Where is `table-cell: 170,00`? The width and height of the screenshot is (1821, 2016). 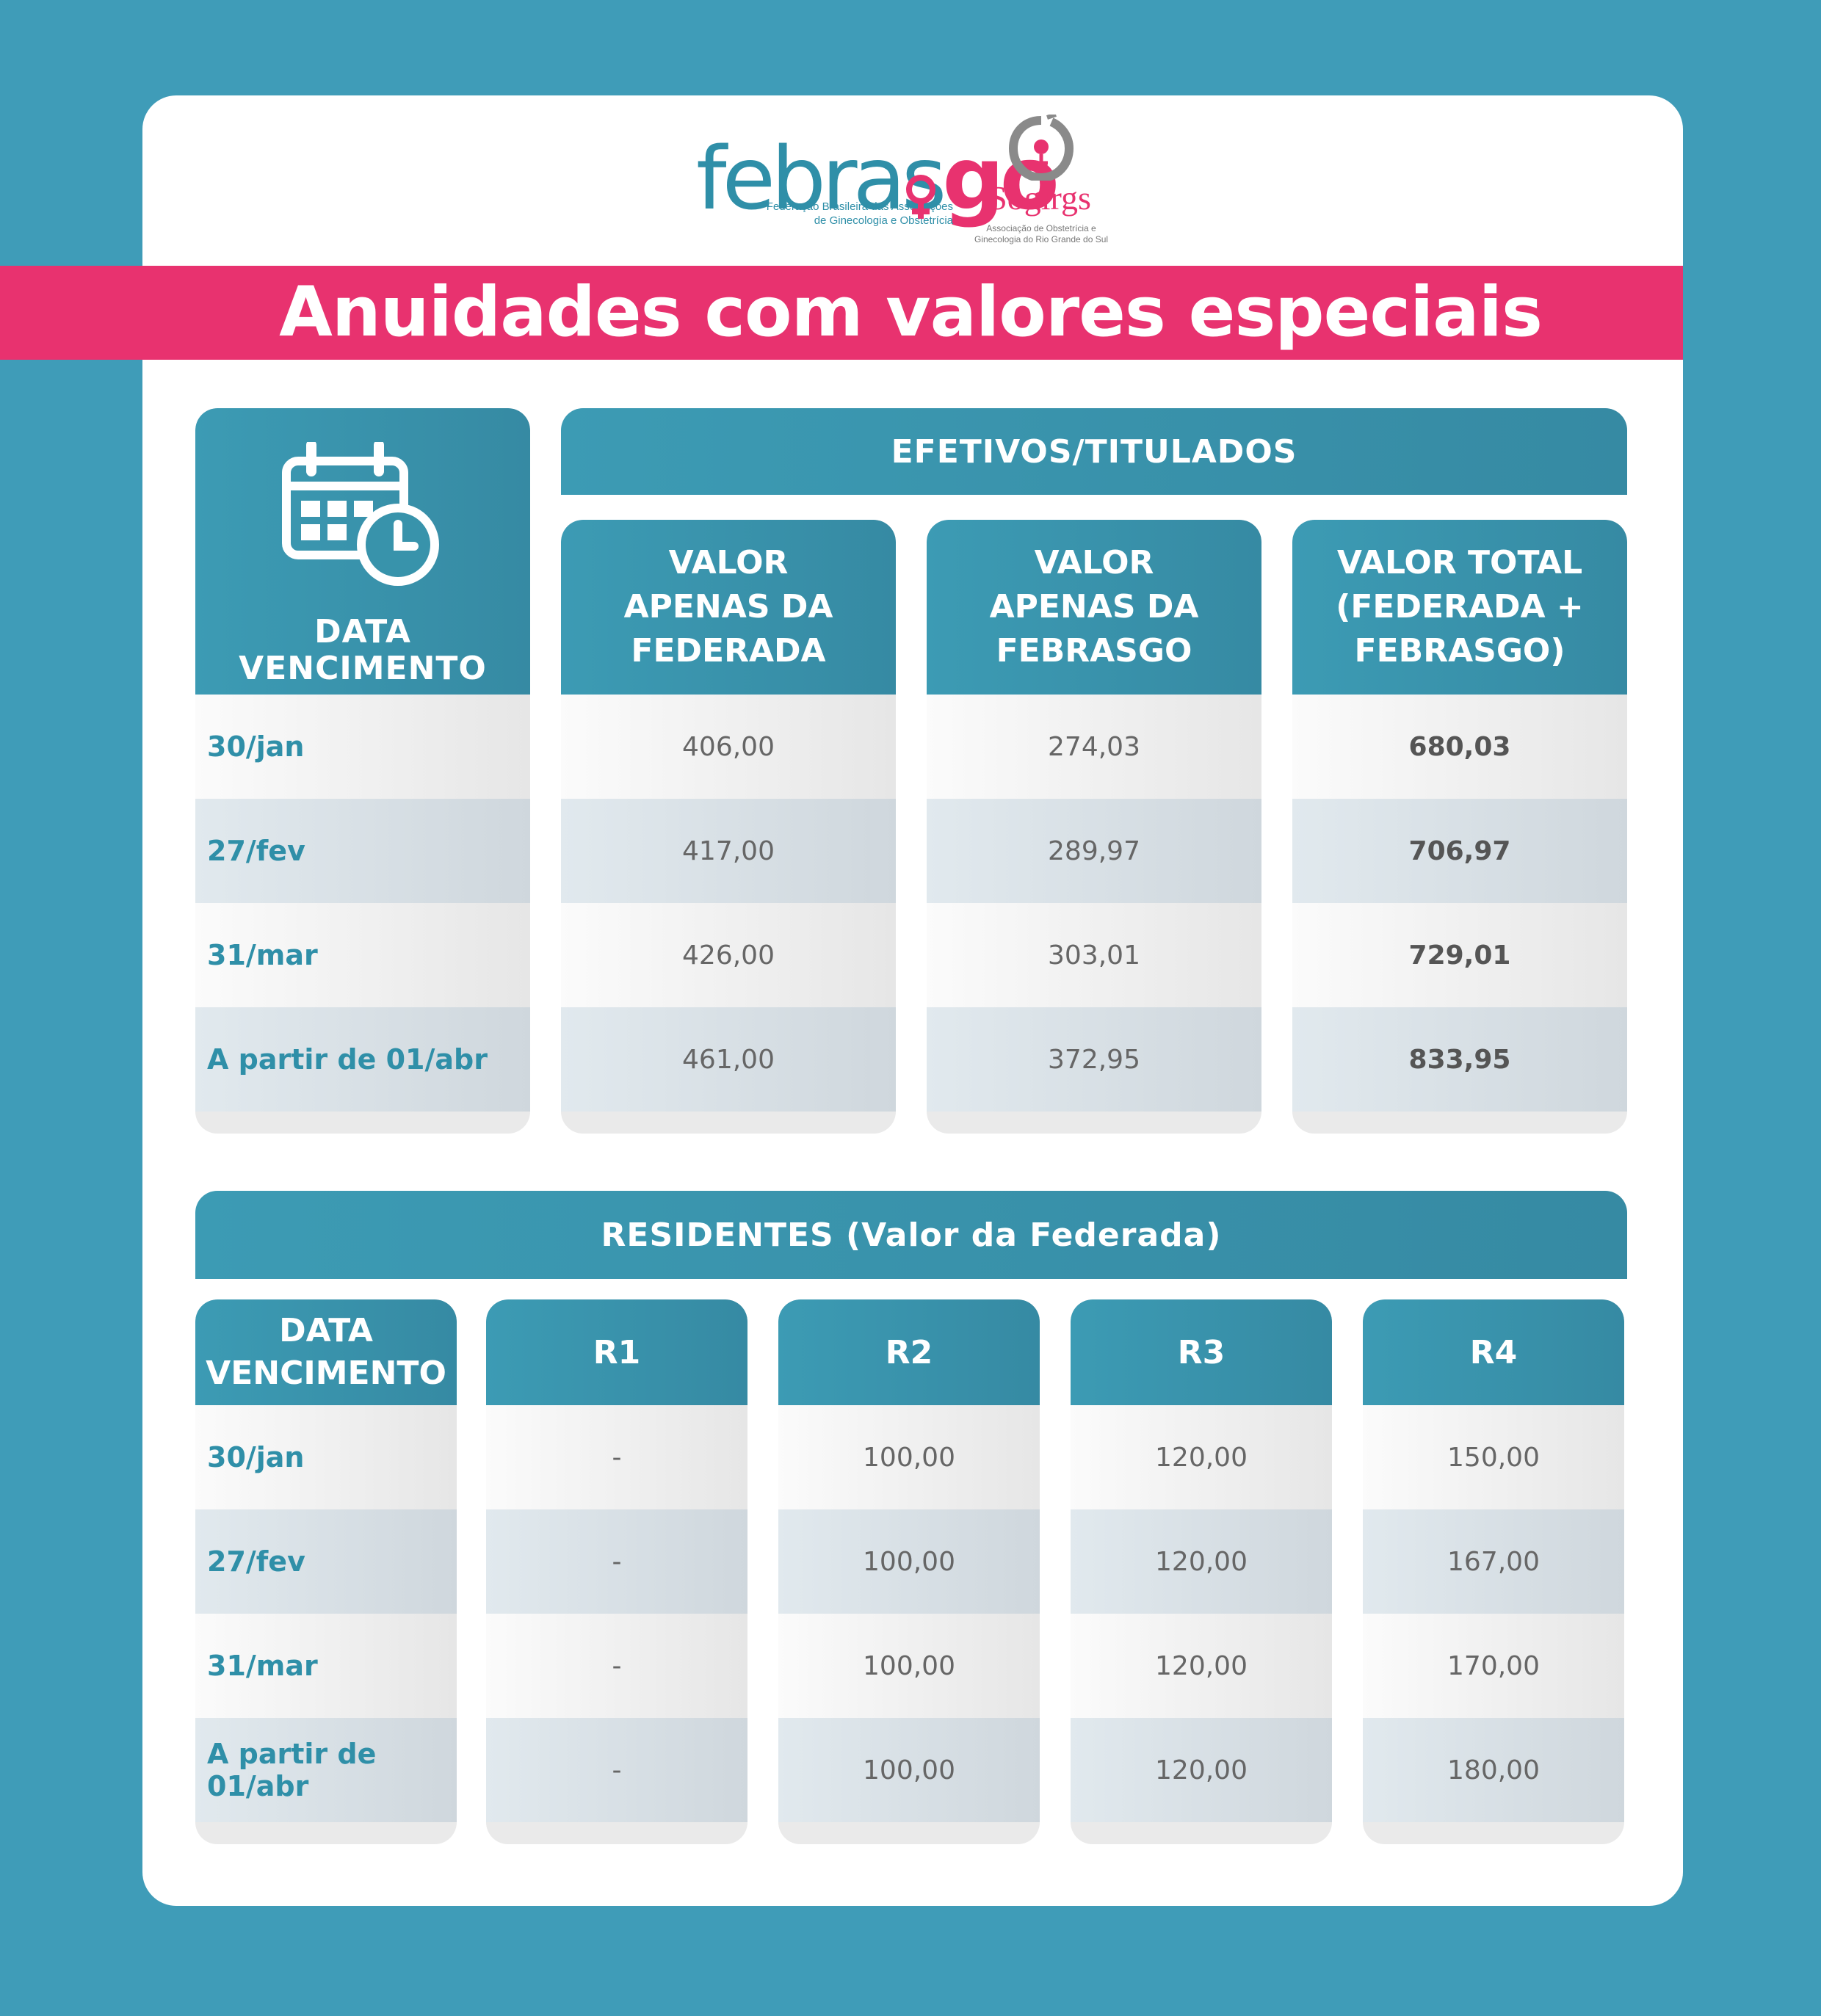
table-cell: 170,00 is located at coordinates (1493, 1666).